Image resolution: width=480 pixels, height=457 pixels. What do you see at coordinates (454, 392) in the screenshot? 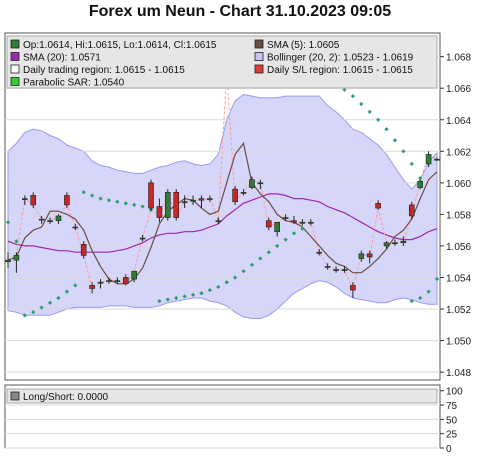
I see `y-tick-label: 100` at bounding box center [454, 392].